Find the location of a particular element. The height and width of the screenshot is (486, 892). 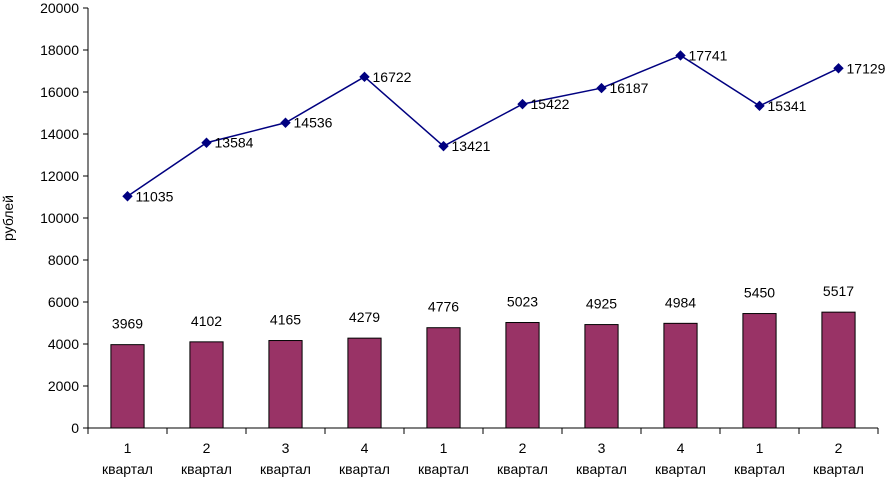

bar-value-label: 3969 is located at coordinates (127, 324).